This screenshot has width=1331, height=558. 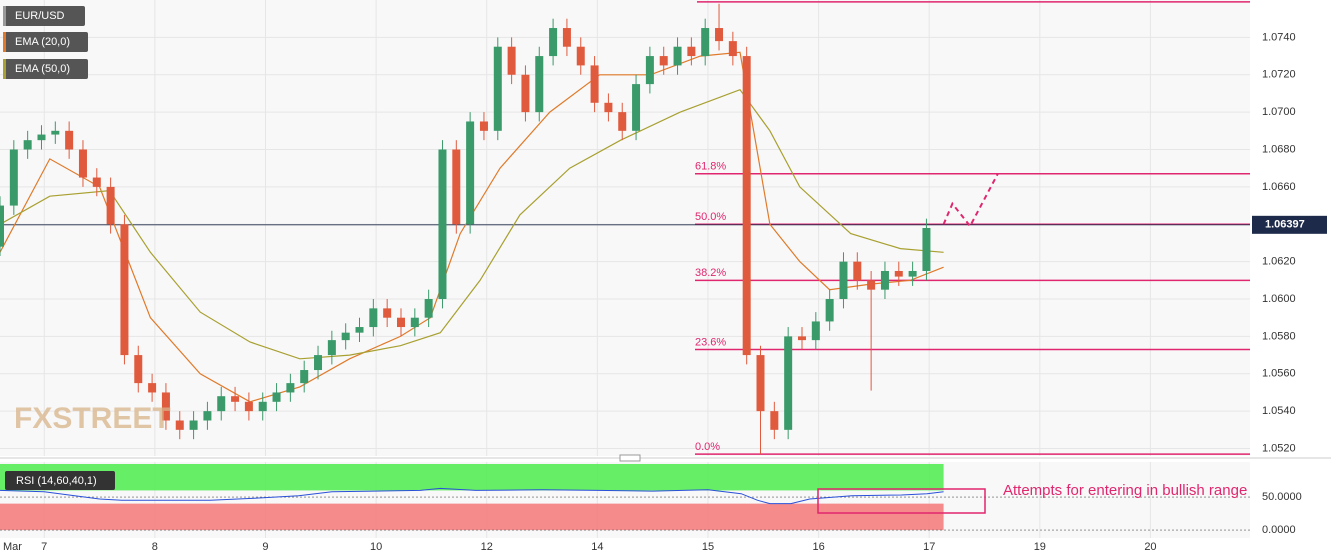 I want to click on y-tick-label: 1.0620, so click(x=1279, y=262).